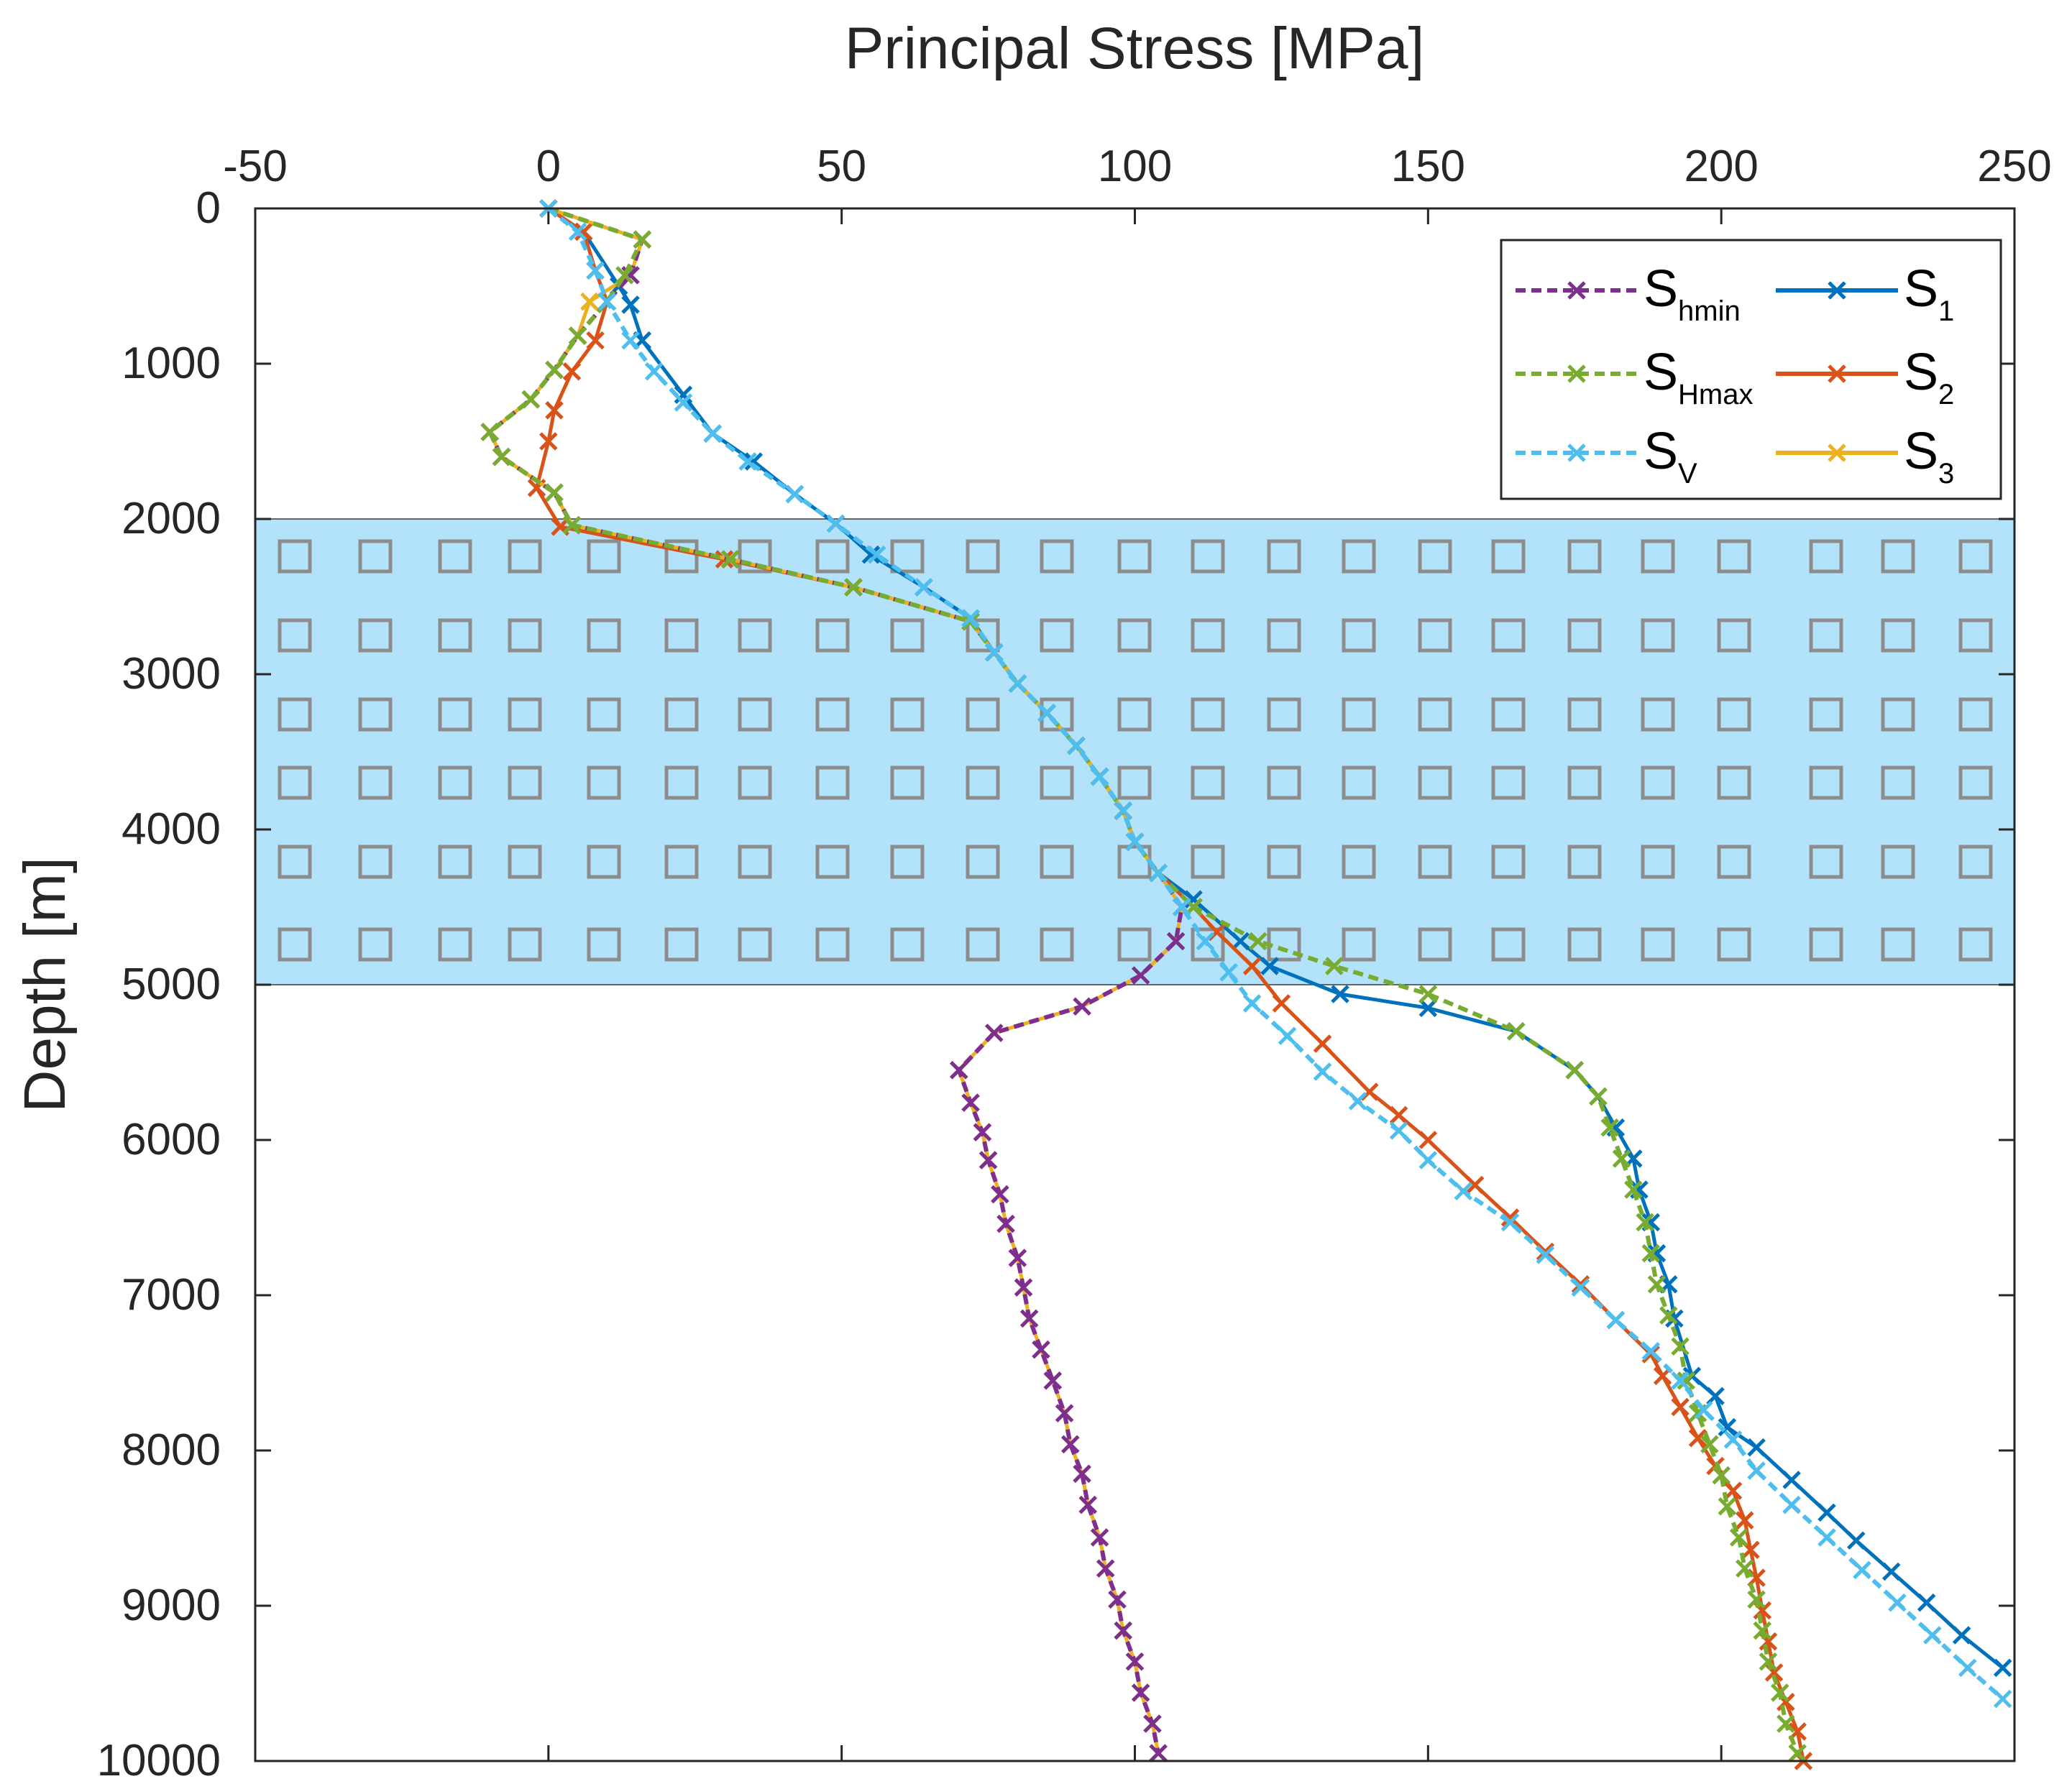 This screenshot has height=1784, width=2072. Describe the element at coordinates (1634, 377) in the screenshot. I see `legend-item-shmax: SHmax` at that location.